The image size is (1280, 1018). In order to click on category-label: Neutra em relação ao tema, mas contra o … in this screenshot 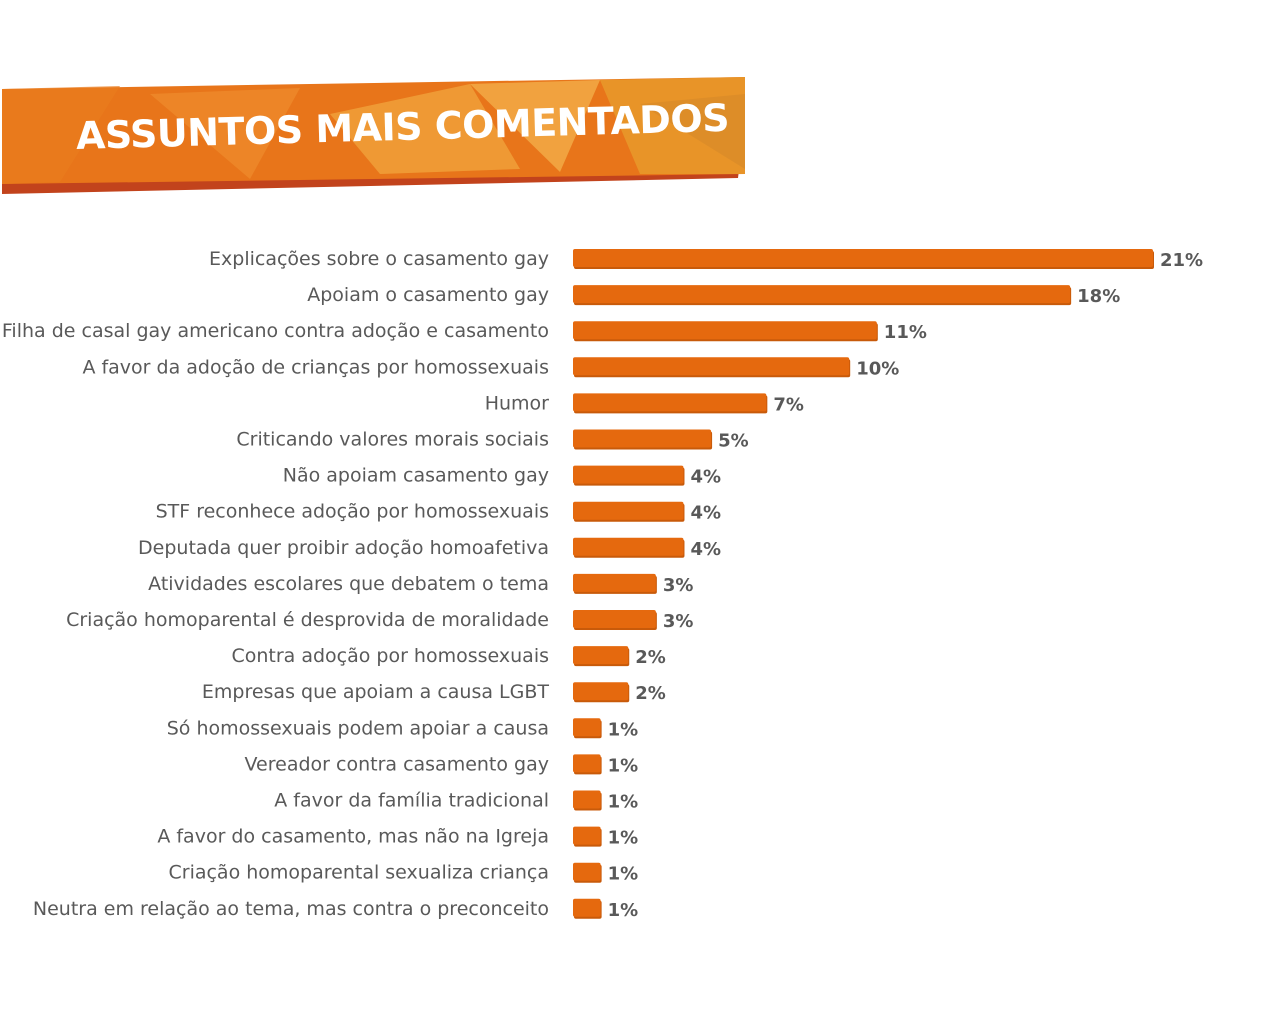, I will do `click(291, 909)`.